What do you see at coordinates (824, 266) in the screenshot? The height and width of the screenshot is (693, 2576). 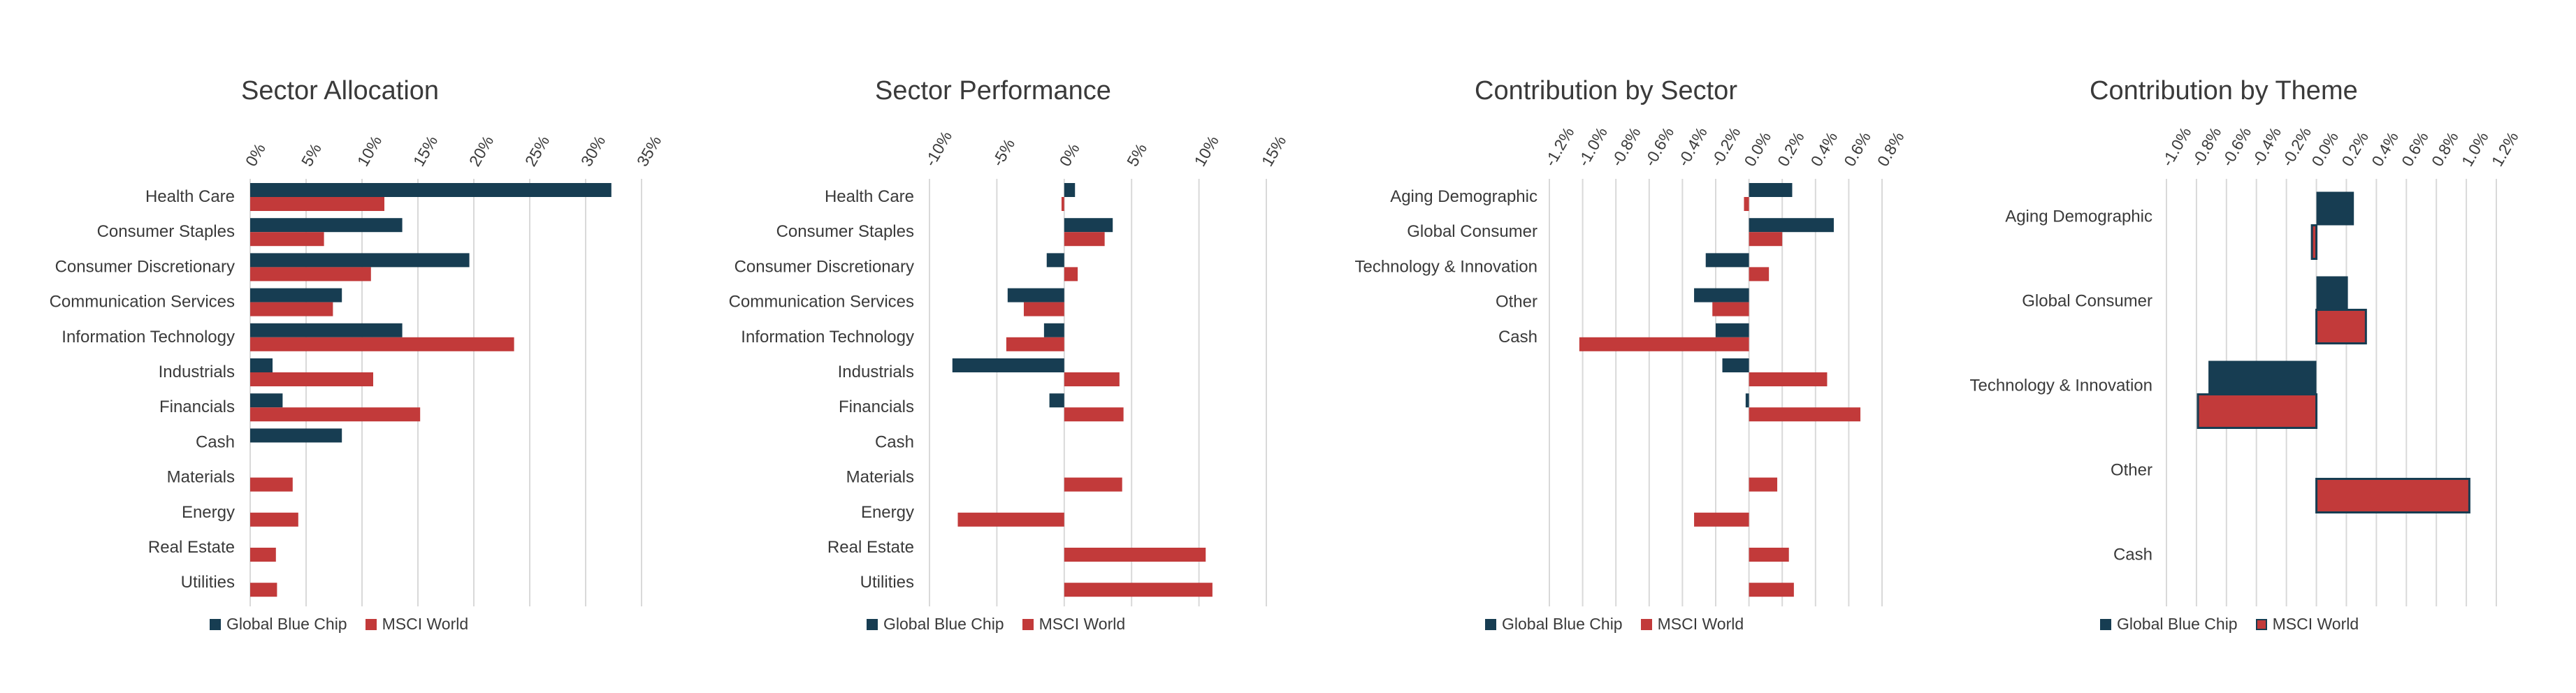 I see `category-label: Consumer Discretionary` at bounding box center [824, 266].